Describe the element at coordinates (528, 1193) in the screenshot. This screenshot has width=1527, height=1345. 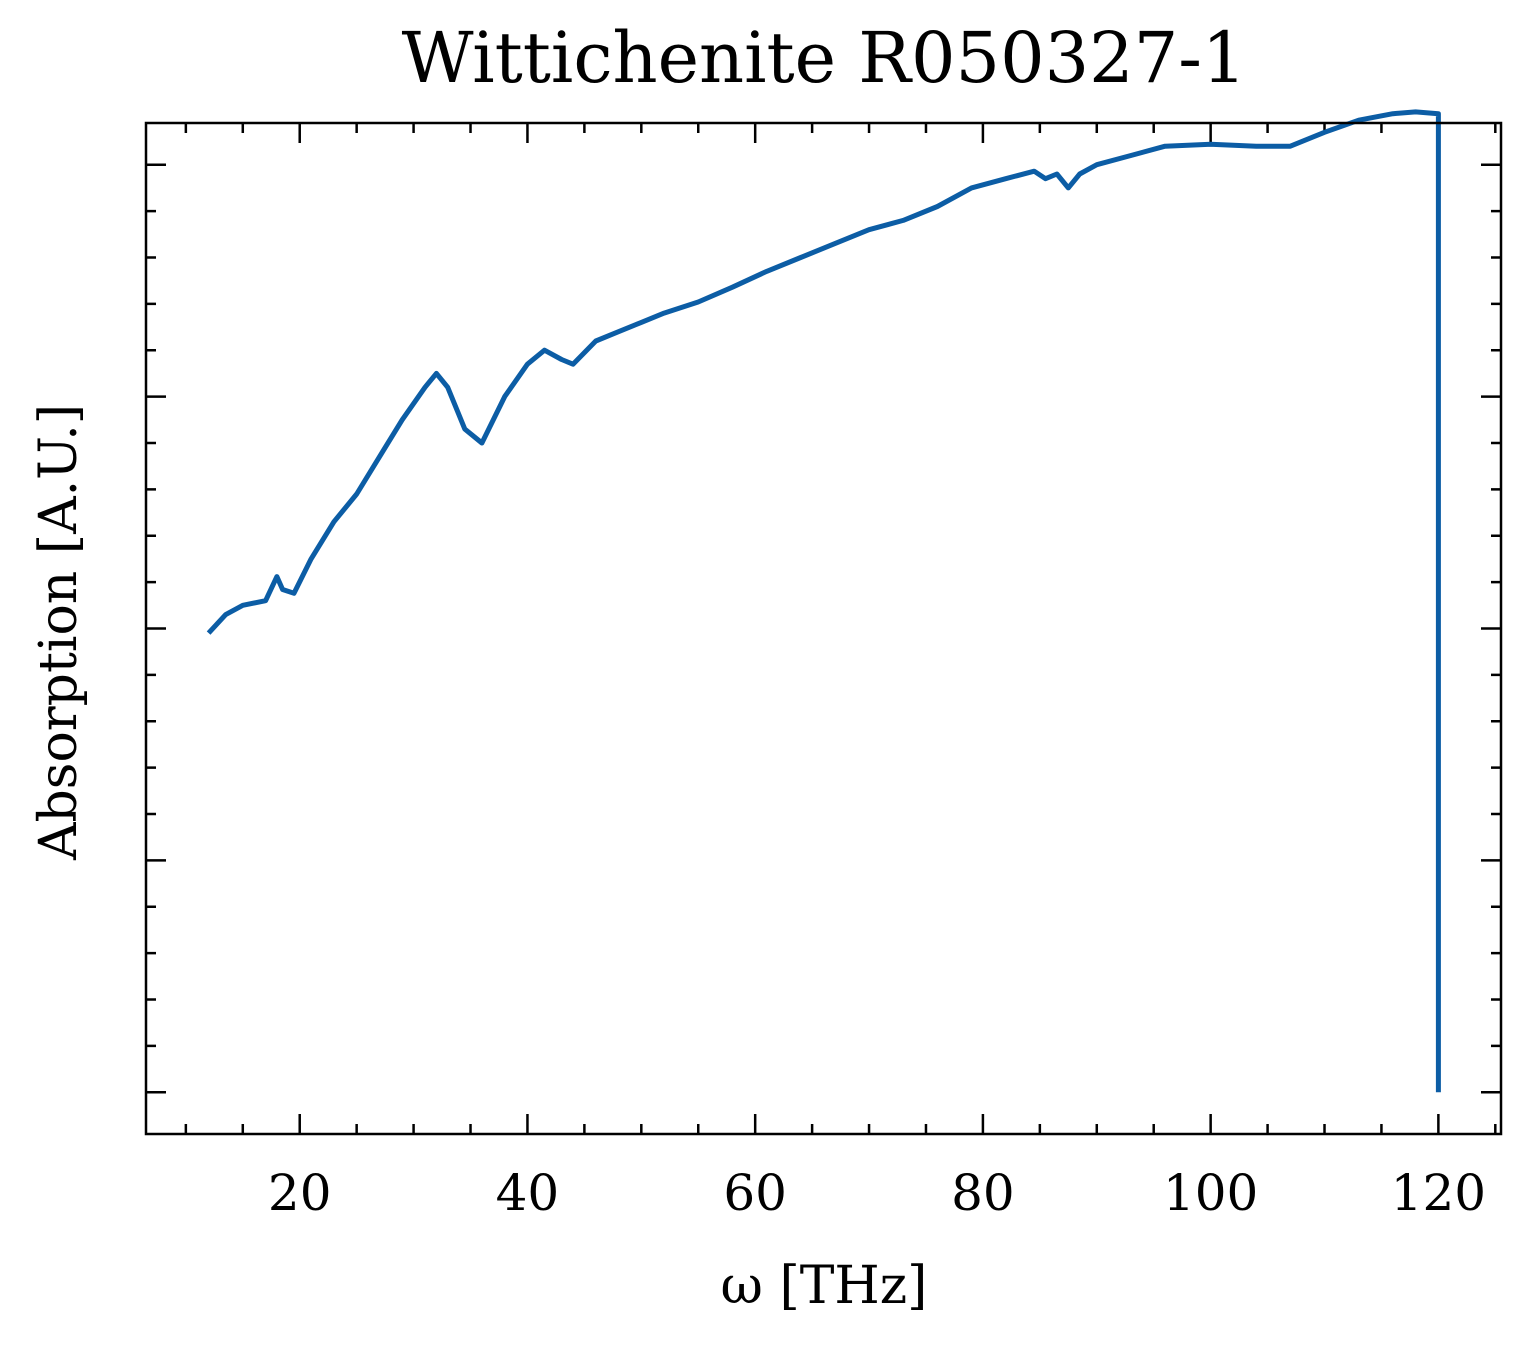
I see `x-tick-label: 40` at that location.